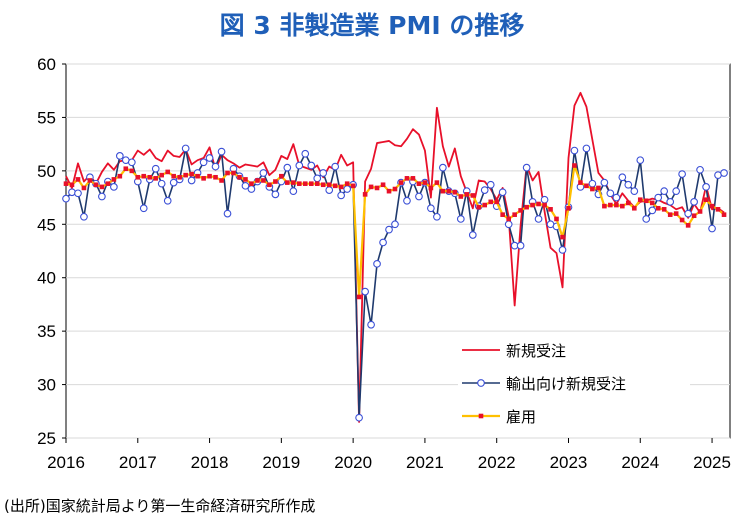 This screenshot has width=744, height=520. I want to click on x-tick-label: 2018, so click(210, 462).